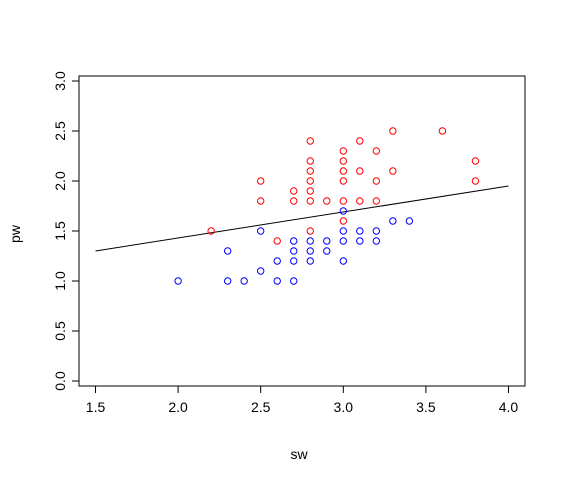  I want to click on y-tick-label: 2.5, so click(60, 131).